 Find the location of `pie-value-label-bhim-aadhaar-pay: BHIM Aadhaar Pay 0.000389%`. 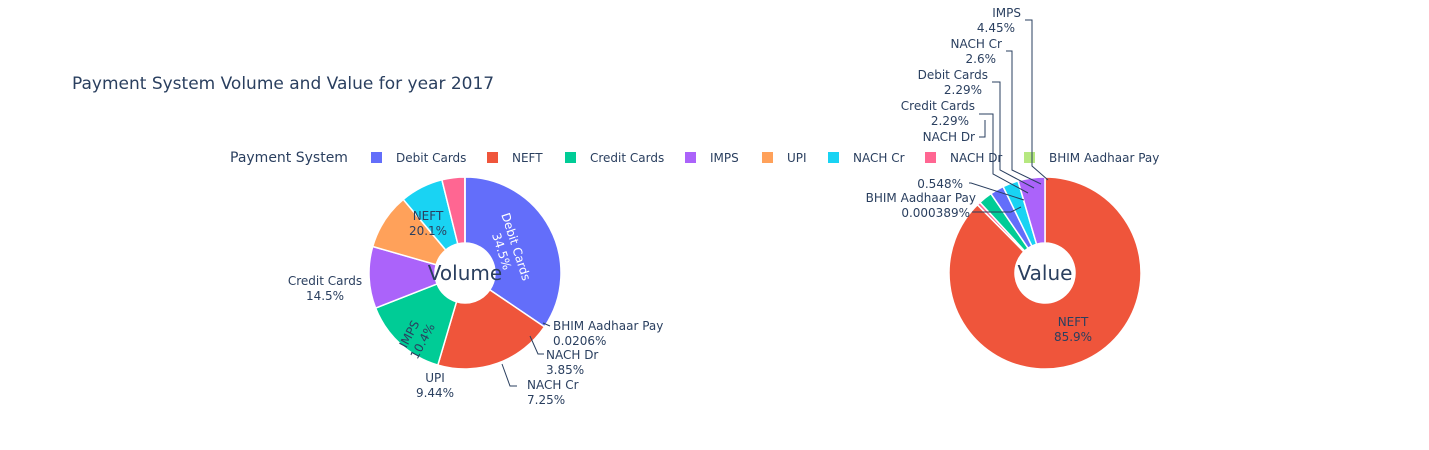

pie-value-label-bhim-aadhaar-pay: BHIM Aadhaar Pay 0.000389% is located at coordinates (944, 205).